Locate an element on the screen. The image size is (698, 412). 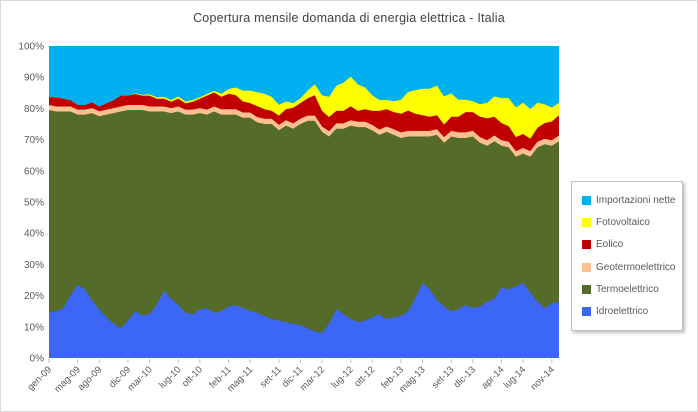
legend-item-termoelettrico: Termoelettrico is located at coordinates (630, 289).